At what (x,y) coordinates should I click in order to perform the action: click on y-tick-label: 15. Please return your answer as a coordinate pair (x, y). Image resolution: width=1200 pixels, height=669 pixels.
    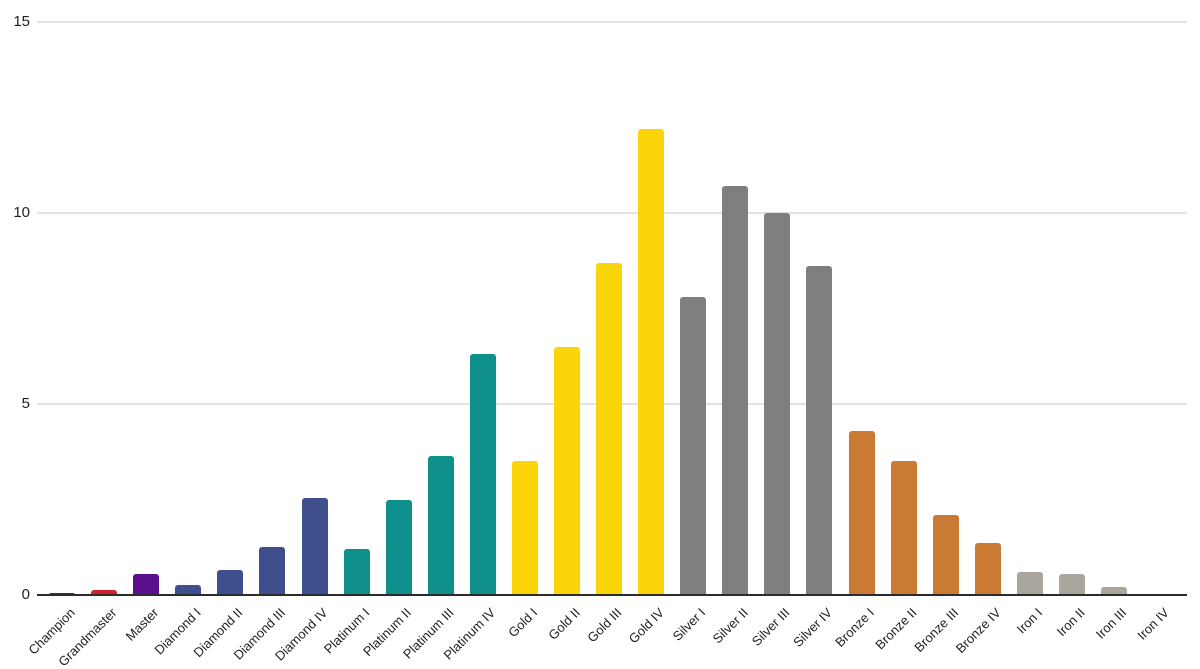
    Looking at the image, I should click on (21, 21).